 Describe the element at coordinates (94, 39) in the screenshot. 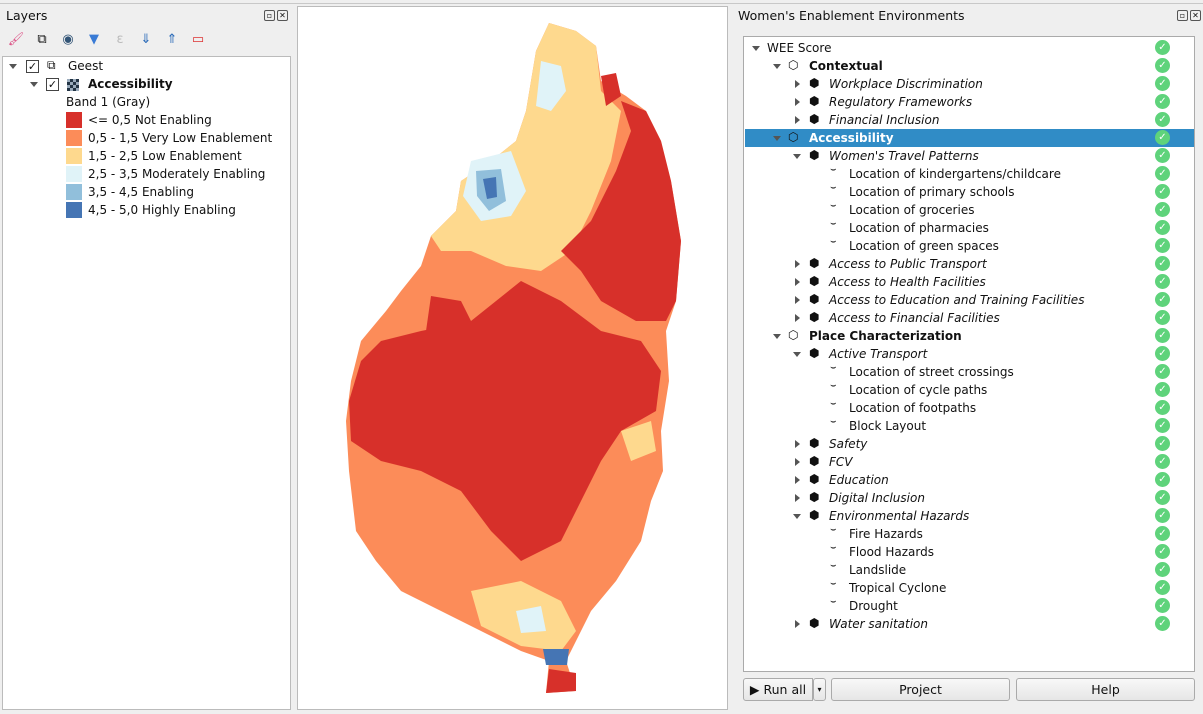

I see `filter-icon: ▼` at that location.